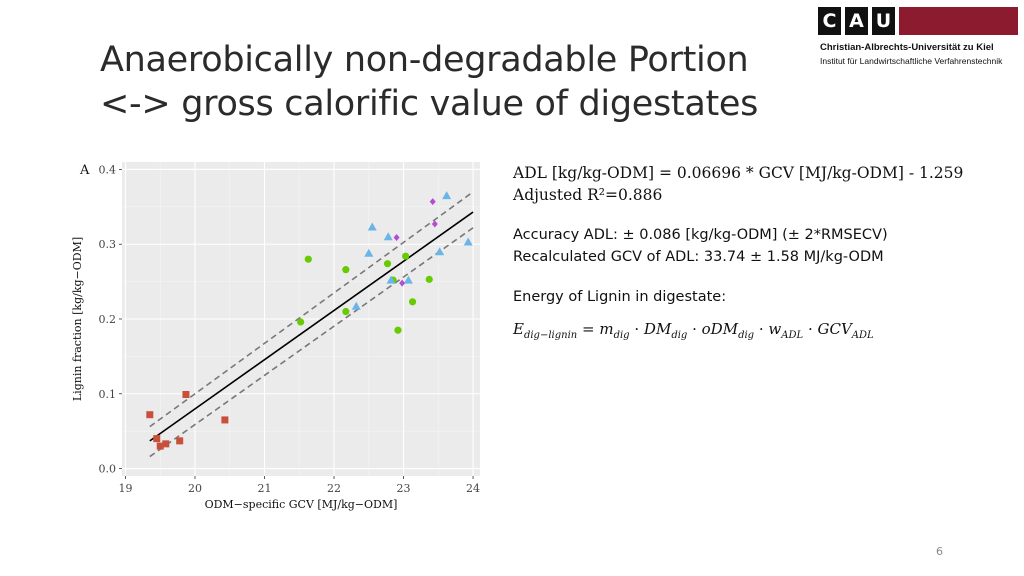 The height and width of the screenshot is (576, 1024). Describe the element at coordinates (518, 329) in the screenshot. I see `formula-lhs: E` at that location.